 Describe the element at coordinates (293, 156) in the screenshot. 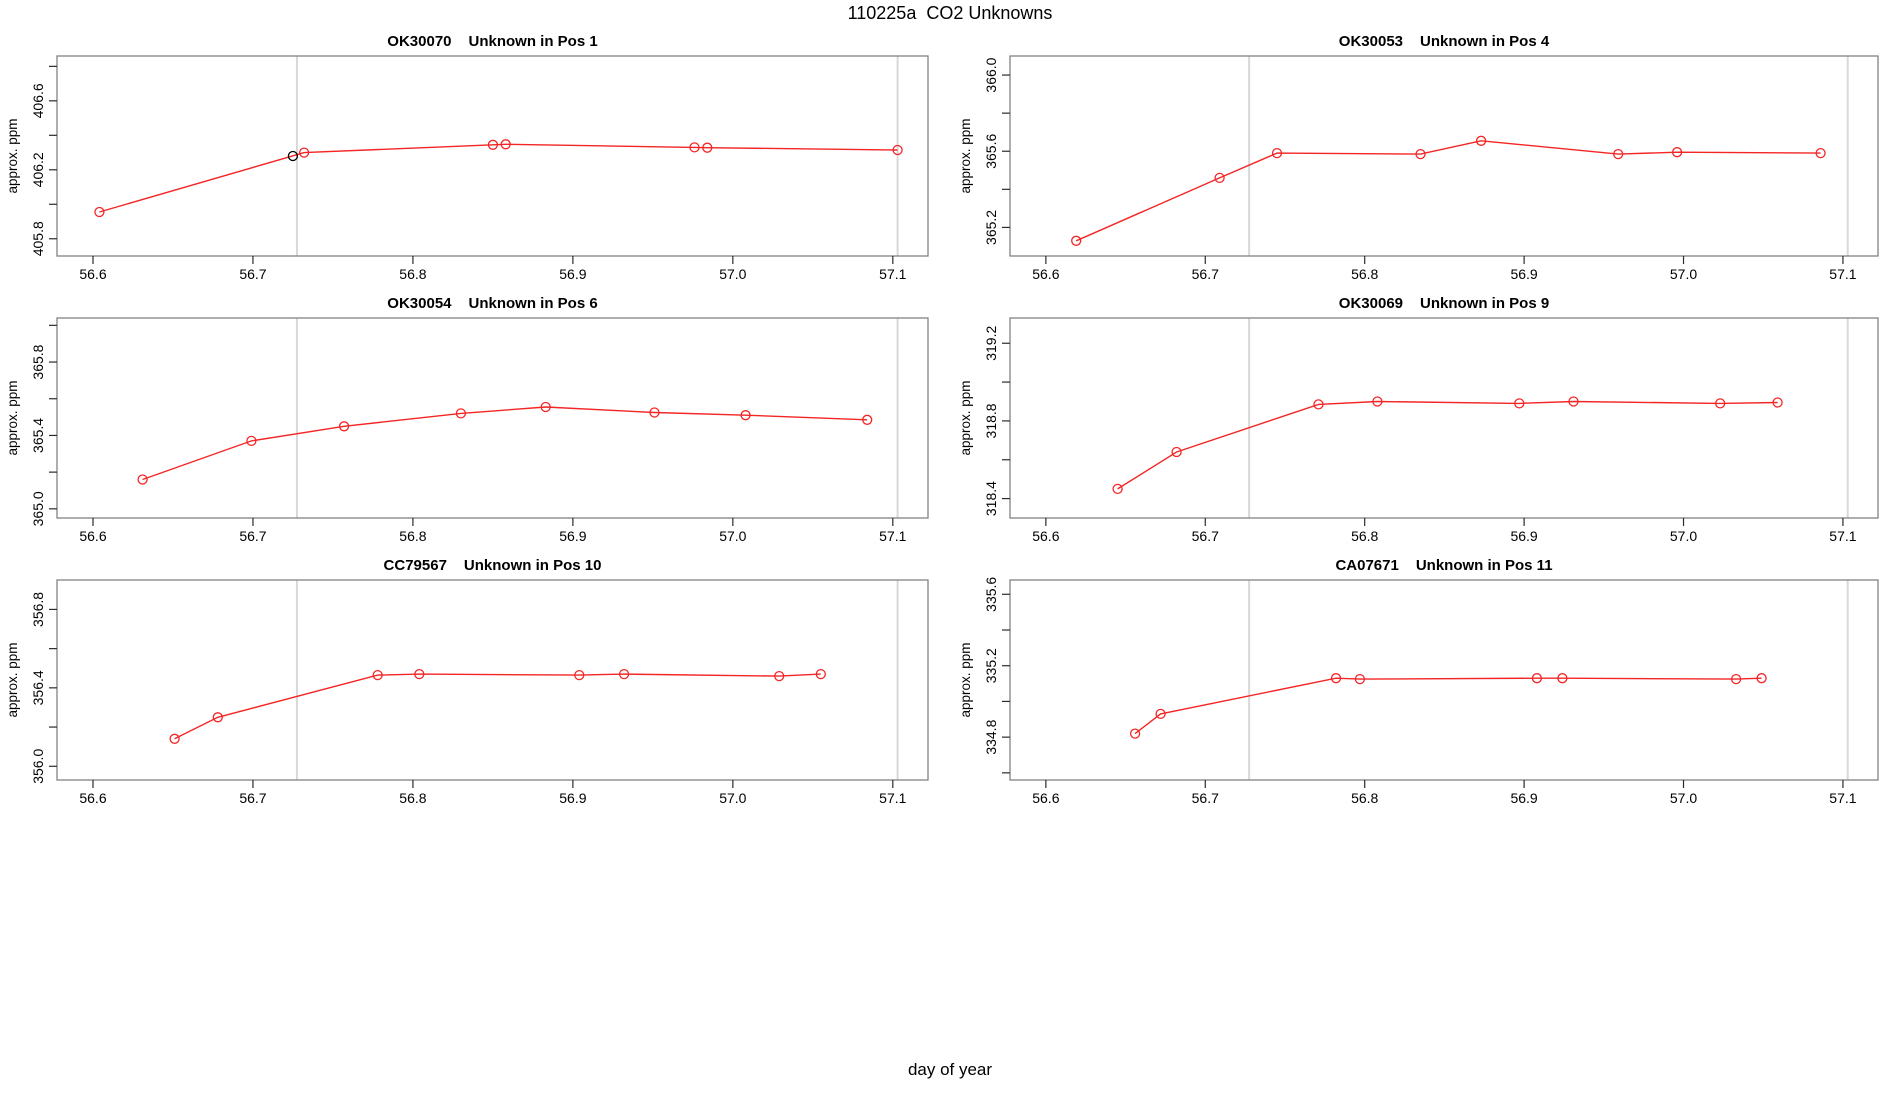

I see `data-point-black` at that location.